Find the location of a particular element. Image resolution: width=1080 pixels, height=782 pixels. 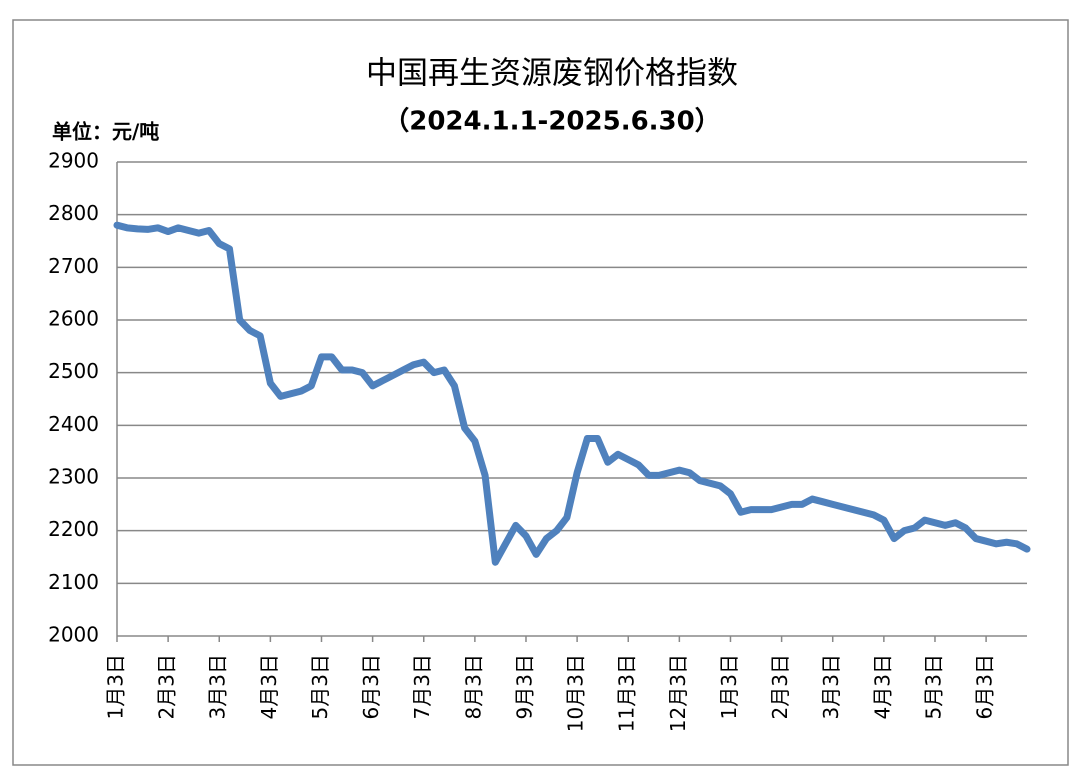

x-tick-label: 8月3日 is located at coordinates (473, 686).